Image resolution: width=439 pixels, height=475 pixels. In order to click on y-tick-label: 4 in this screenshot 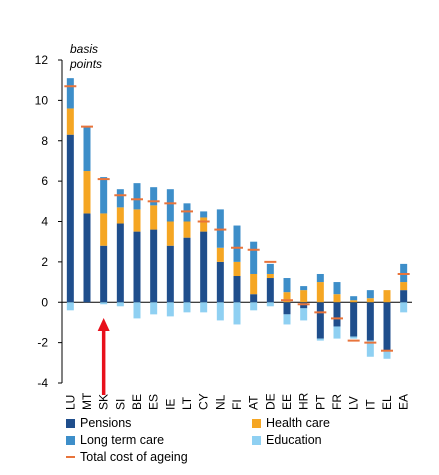, I will do `click(44, 222)`.